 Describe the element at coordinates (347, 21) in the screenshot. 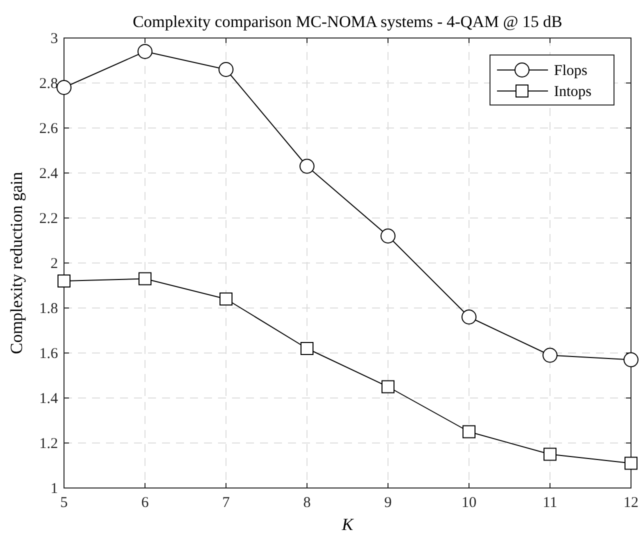

I see `chart-title: Complexity comparison MC-NOMA systems - 4-QAM @ 15 dB` at that location.